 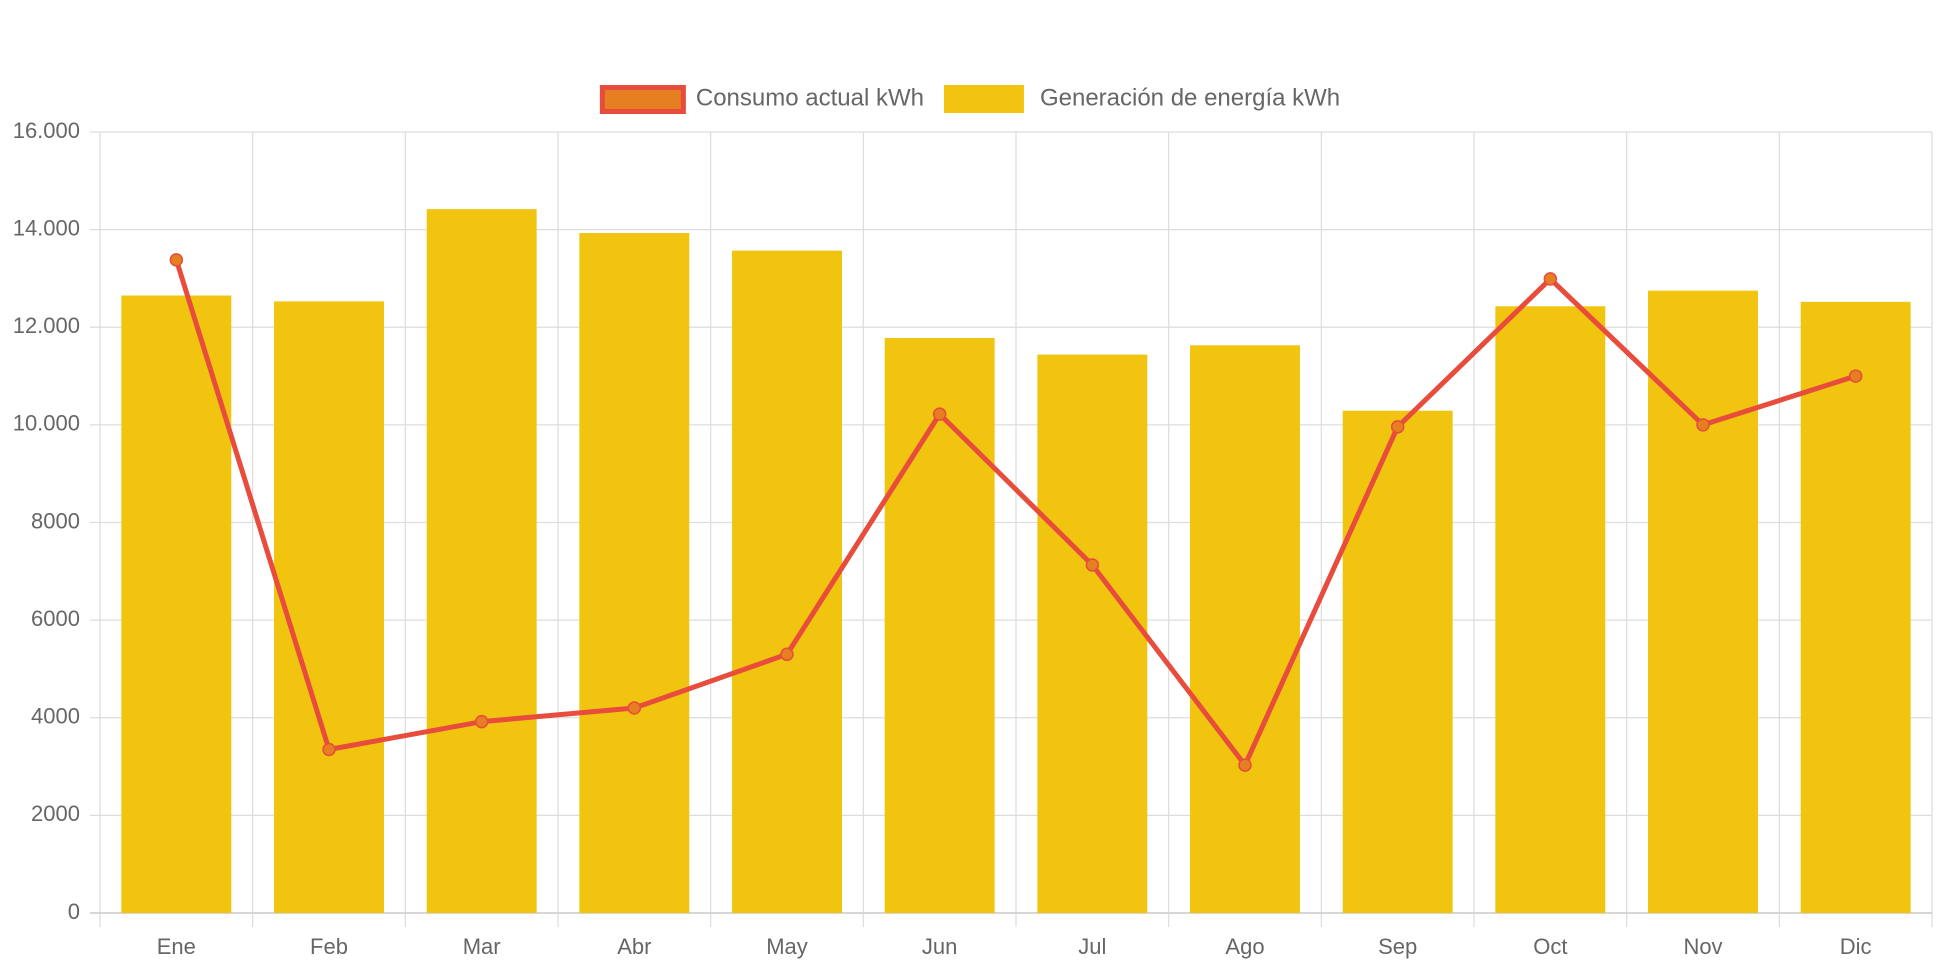 I want to click on x-tick-label: Jun, so click(x=939, y=946).